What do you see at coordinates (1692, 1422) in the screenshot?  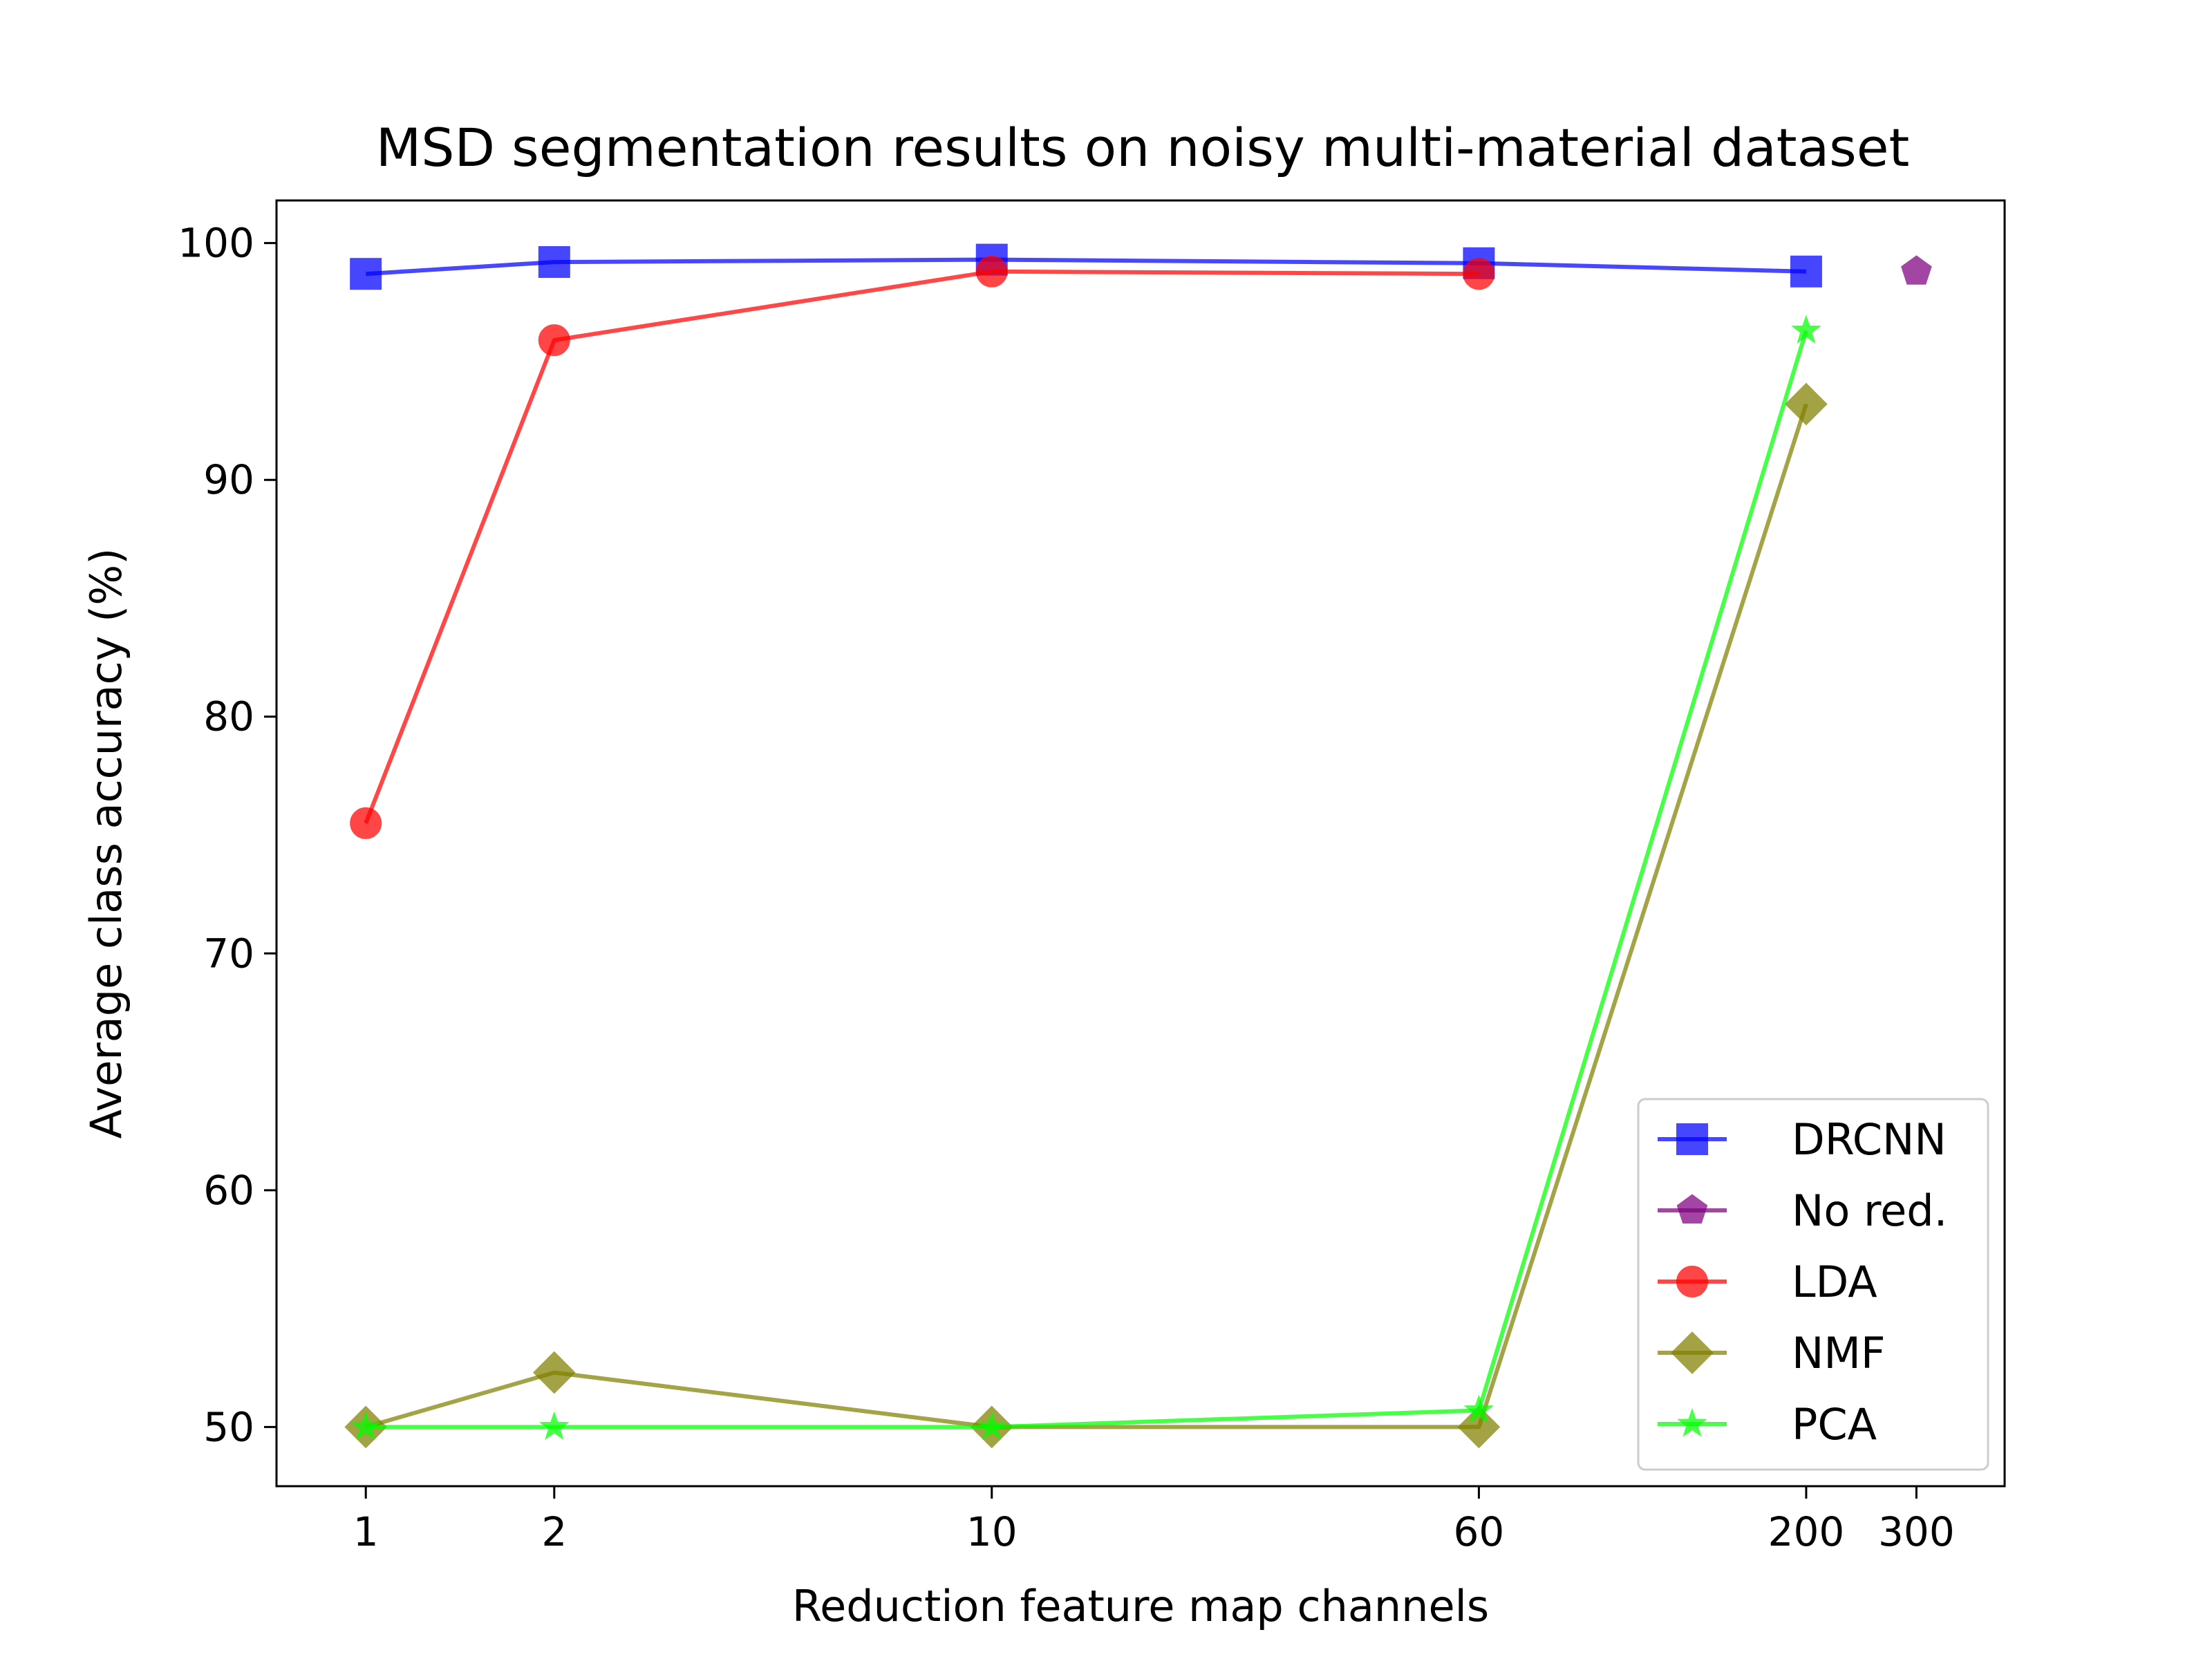 I see `legend-marker-pca` at bounding box center [1692, 1422].